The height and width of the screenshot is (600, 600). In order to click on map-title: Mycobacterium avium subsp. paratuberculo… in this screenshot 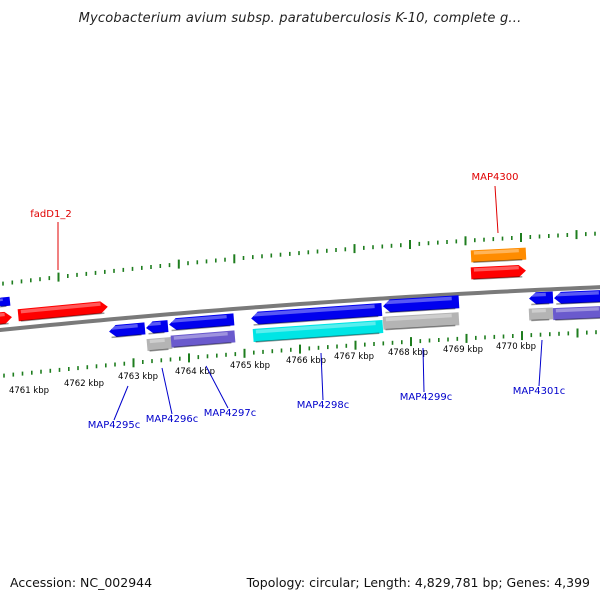, I will do `click(300, 18)`.